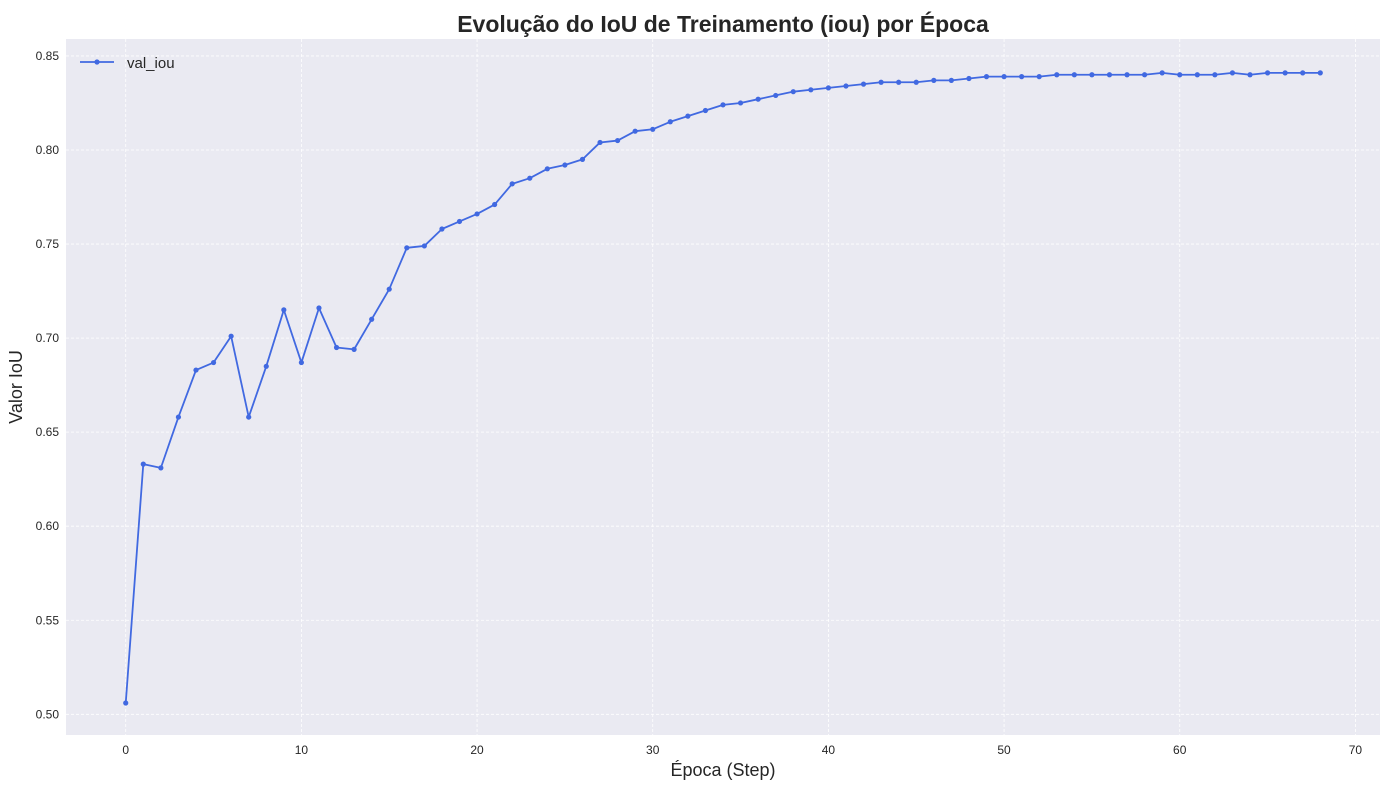 This screenshot has width=1389, height=790. Describe the element at coordinates (1004, 750) in the screenshot. I see `x-tick-label: 50` at that location.